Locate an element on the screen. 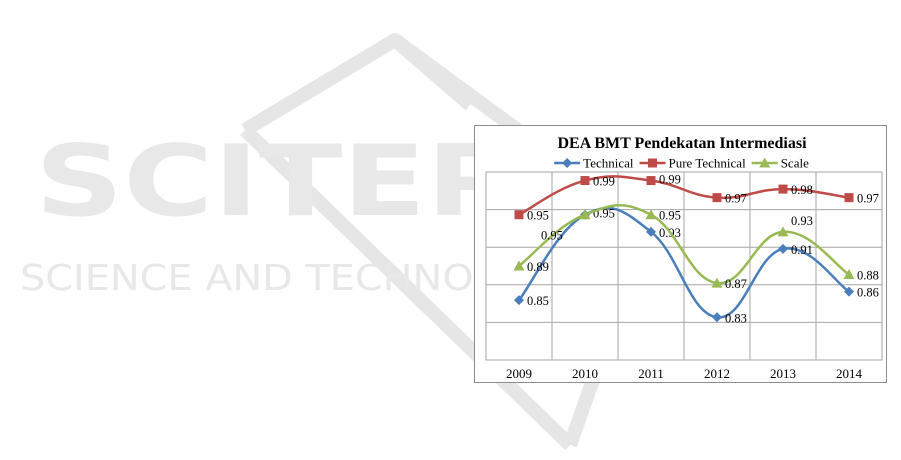 Image resolution: width=901 pixels, height=460 pixels. x-tick-label: 2011 is located at coordinates (651, 373).